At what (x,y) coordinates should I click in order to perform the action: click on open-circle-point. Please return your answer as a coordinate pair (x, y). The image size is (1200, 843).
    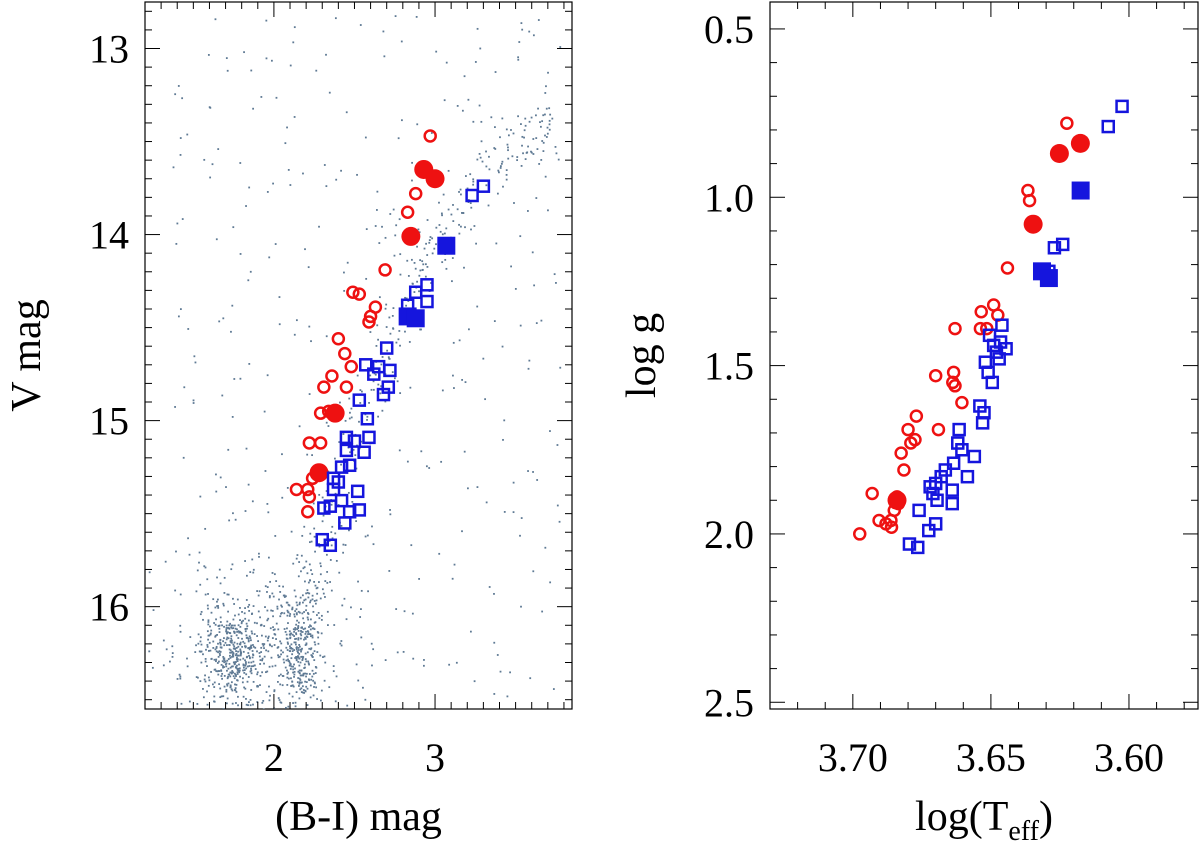
    Looking at the image, I should click on (320, 443).